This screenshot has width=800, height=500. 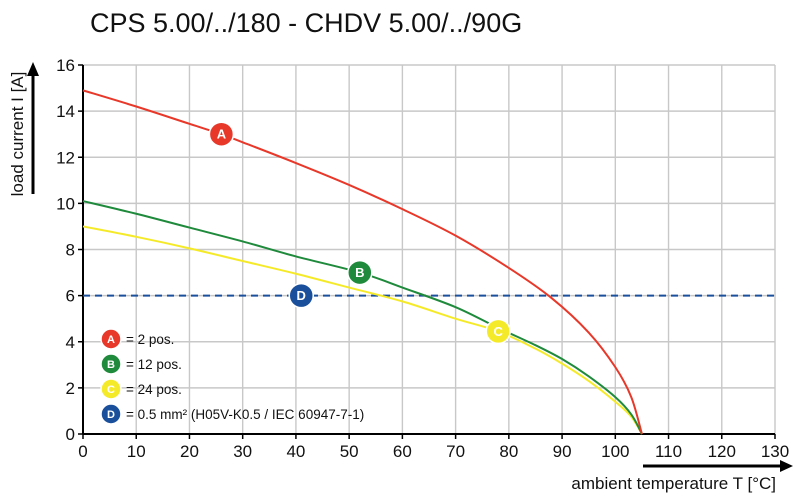 I want to click on y-tick-label: 8, so click(x=70, y=250).